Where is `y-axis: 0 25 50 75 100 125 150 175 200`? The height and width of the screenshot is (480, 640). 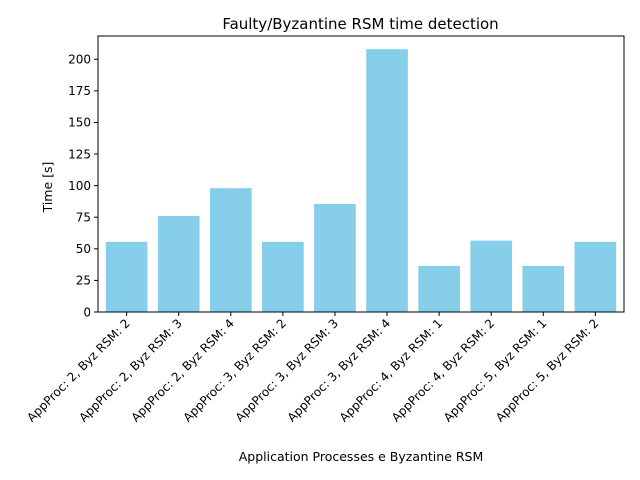
y-axis: 0 25 50 75 100 125 150 175 200 is located at coordinates (83, 186).